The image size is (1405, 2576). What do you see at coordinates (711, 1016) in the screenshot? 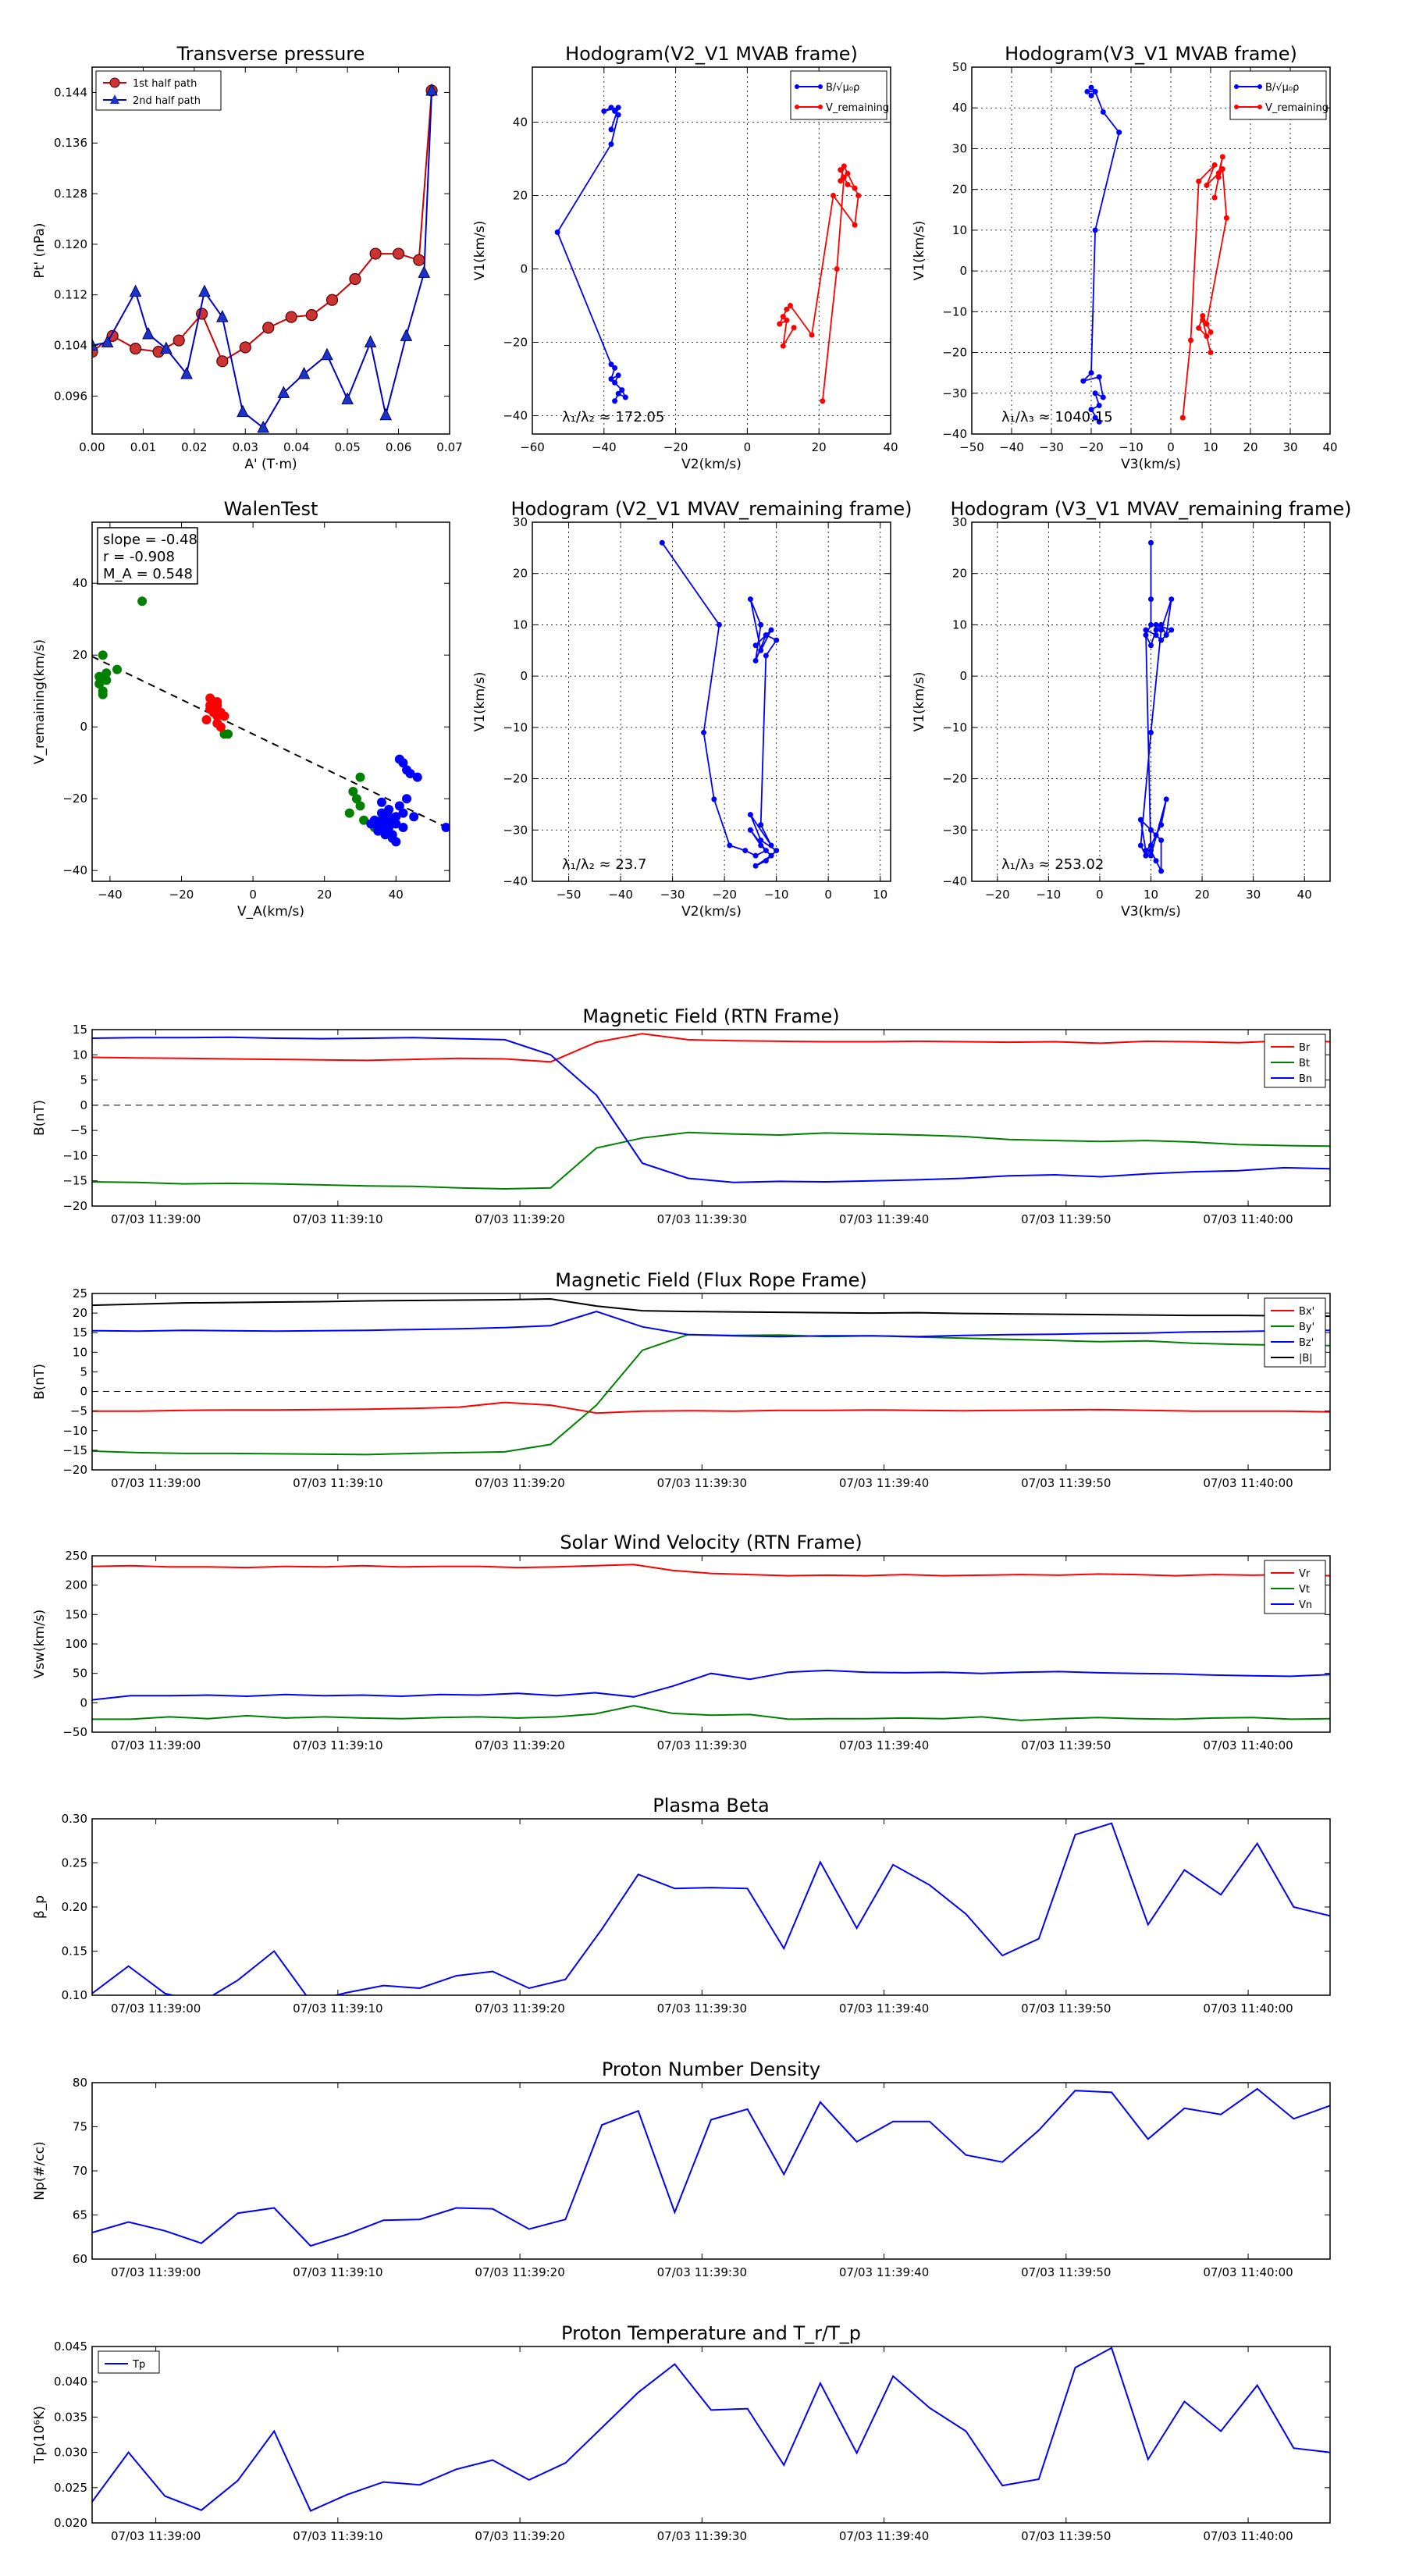
I see `chart-title: Magnetic Field (RTN Frame)` at bounding box center [711, 1016].